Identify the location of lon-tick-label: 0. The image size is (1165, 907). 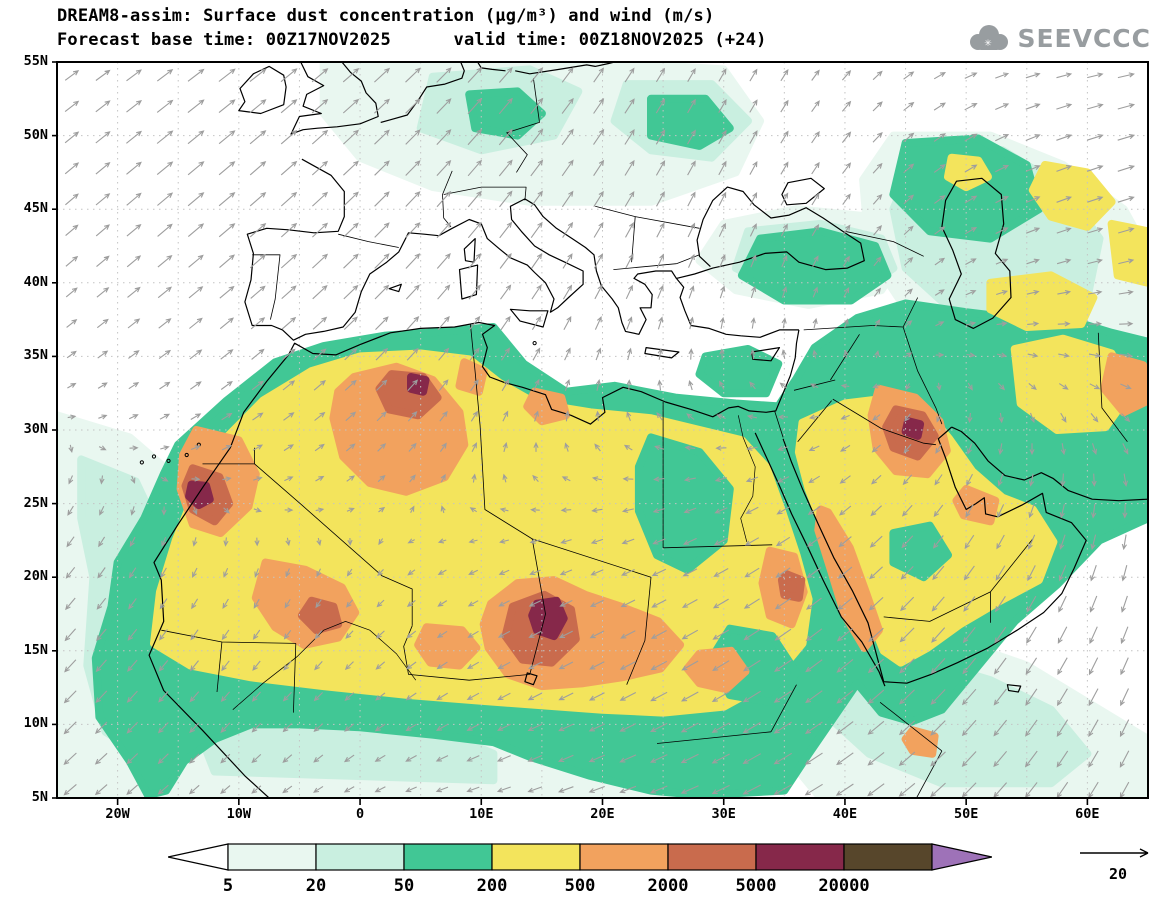
(360, 814).